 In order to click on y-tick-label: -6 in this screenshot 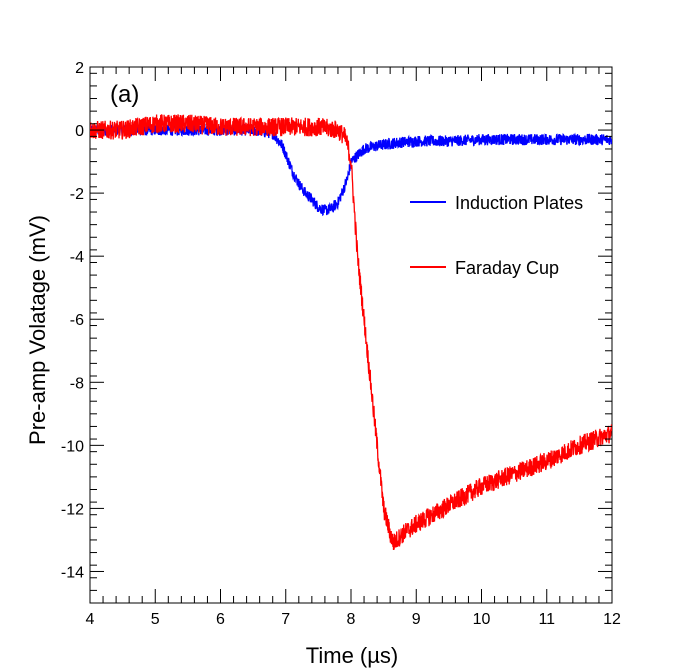, I will do `click(77, 320)`.